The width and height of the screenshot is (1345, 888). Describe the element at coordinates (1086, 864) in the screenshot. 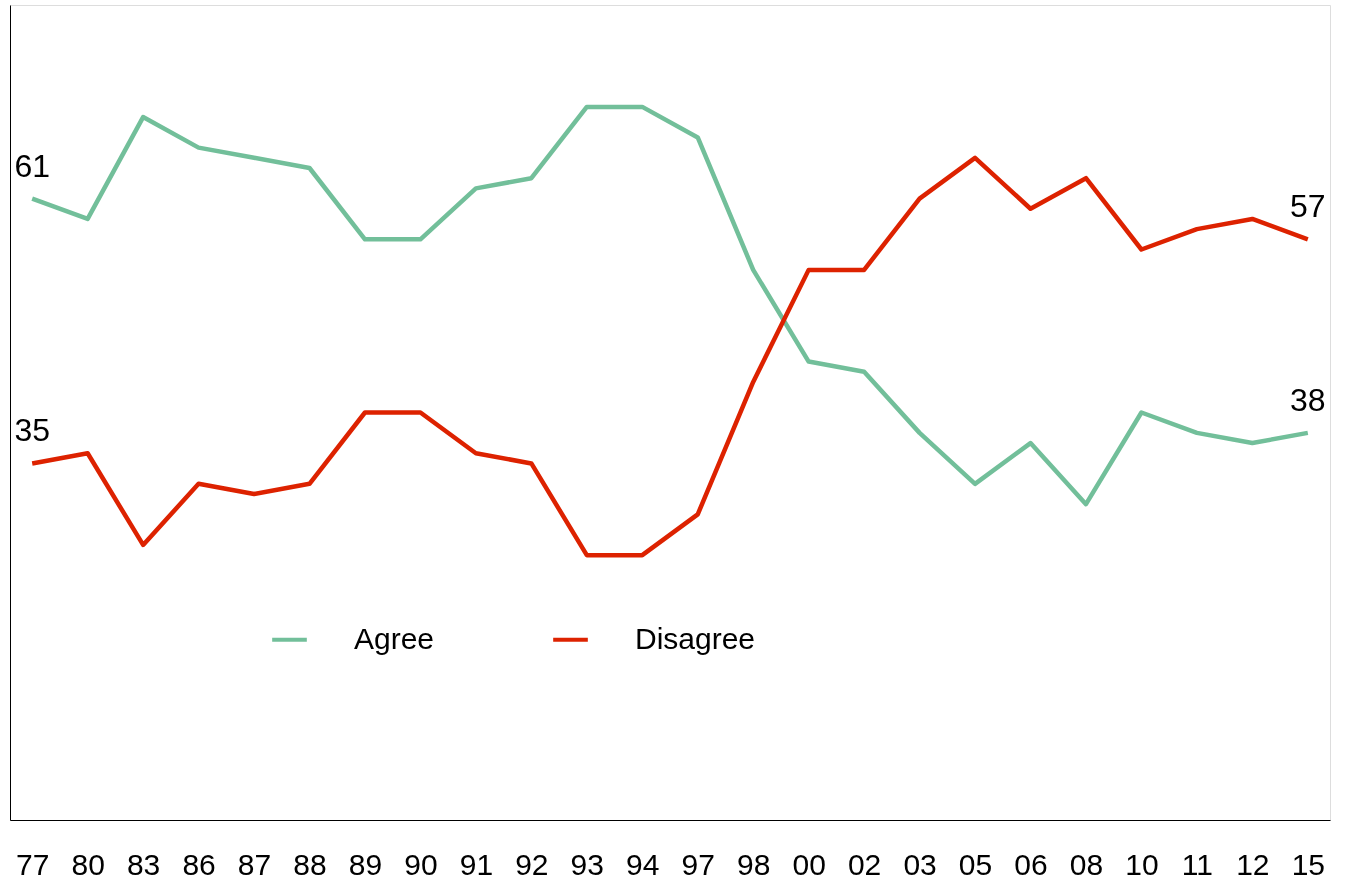

I see `x-tick-label: 08` at that location.